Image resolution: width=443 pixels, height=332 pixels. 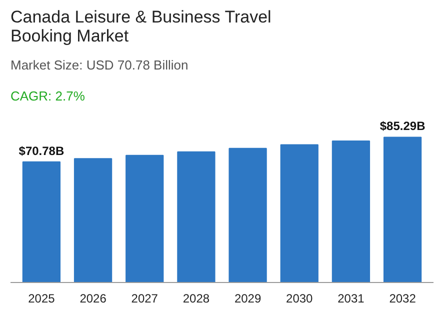 I want to click on x-tick-label: 2029, so click(x=248, y=299).